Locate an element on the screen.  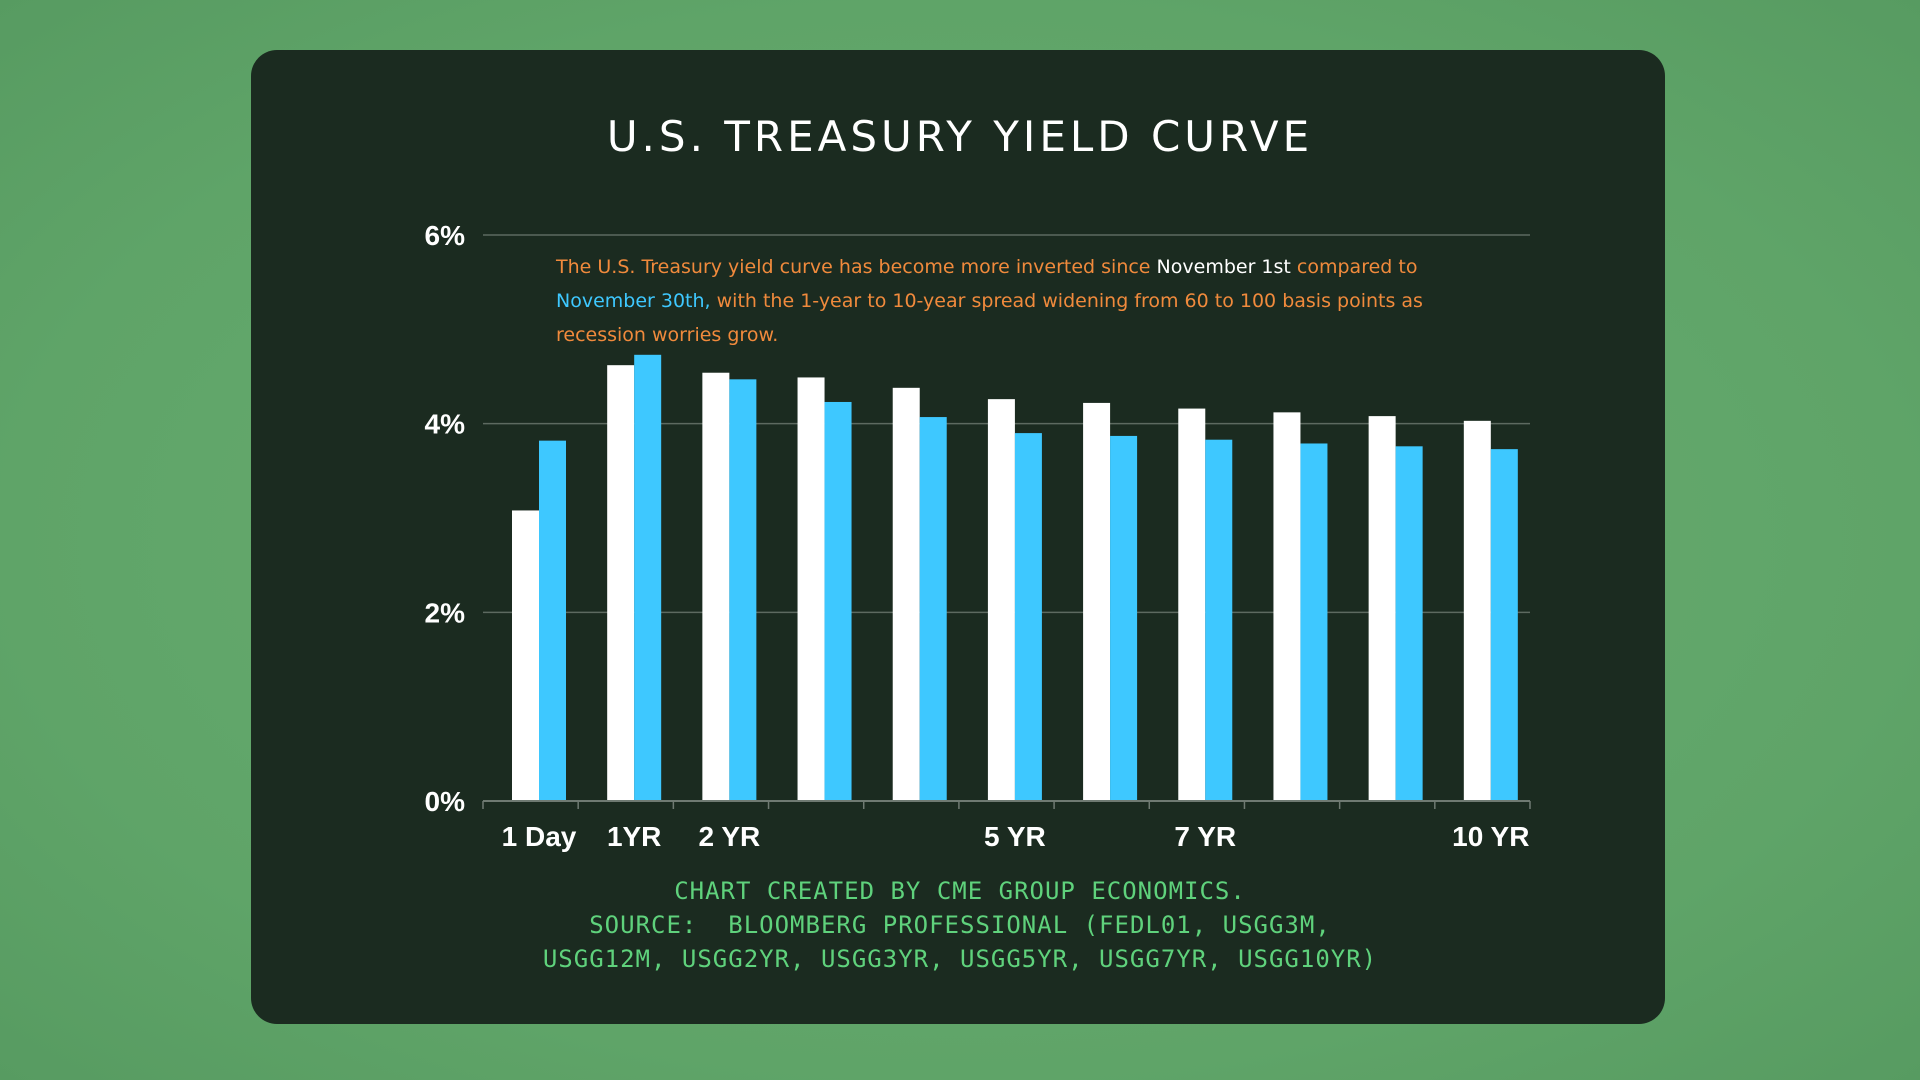
x-tick-label: 10 YR is located at coordinates (1490, 836).